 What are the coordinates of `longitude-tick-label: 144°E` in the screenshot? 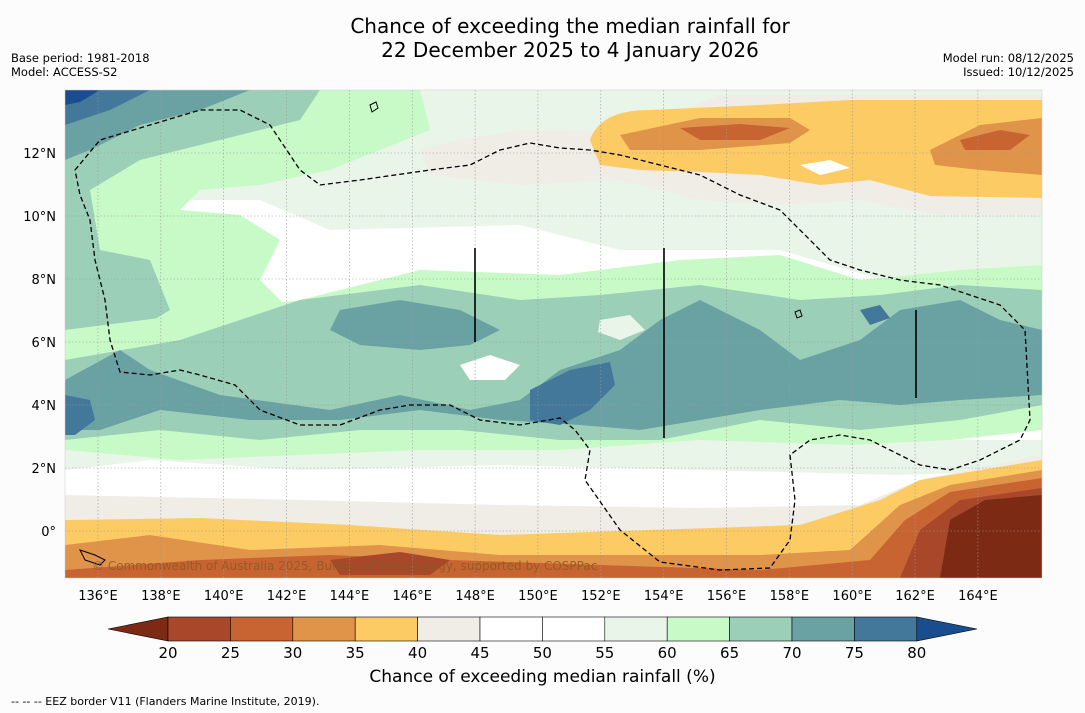 It's located at (350, 596).